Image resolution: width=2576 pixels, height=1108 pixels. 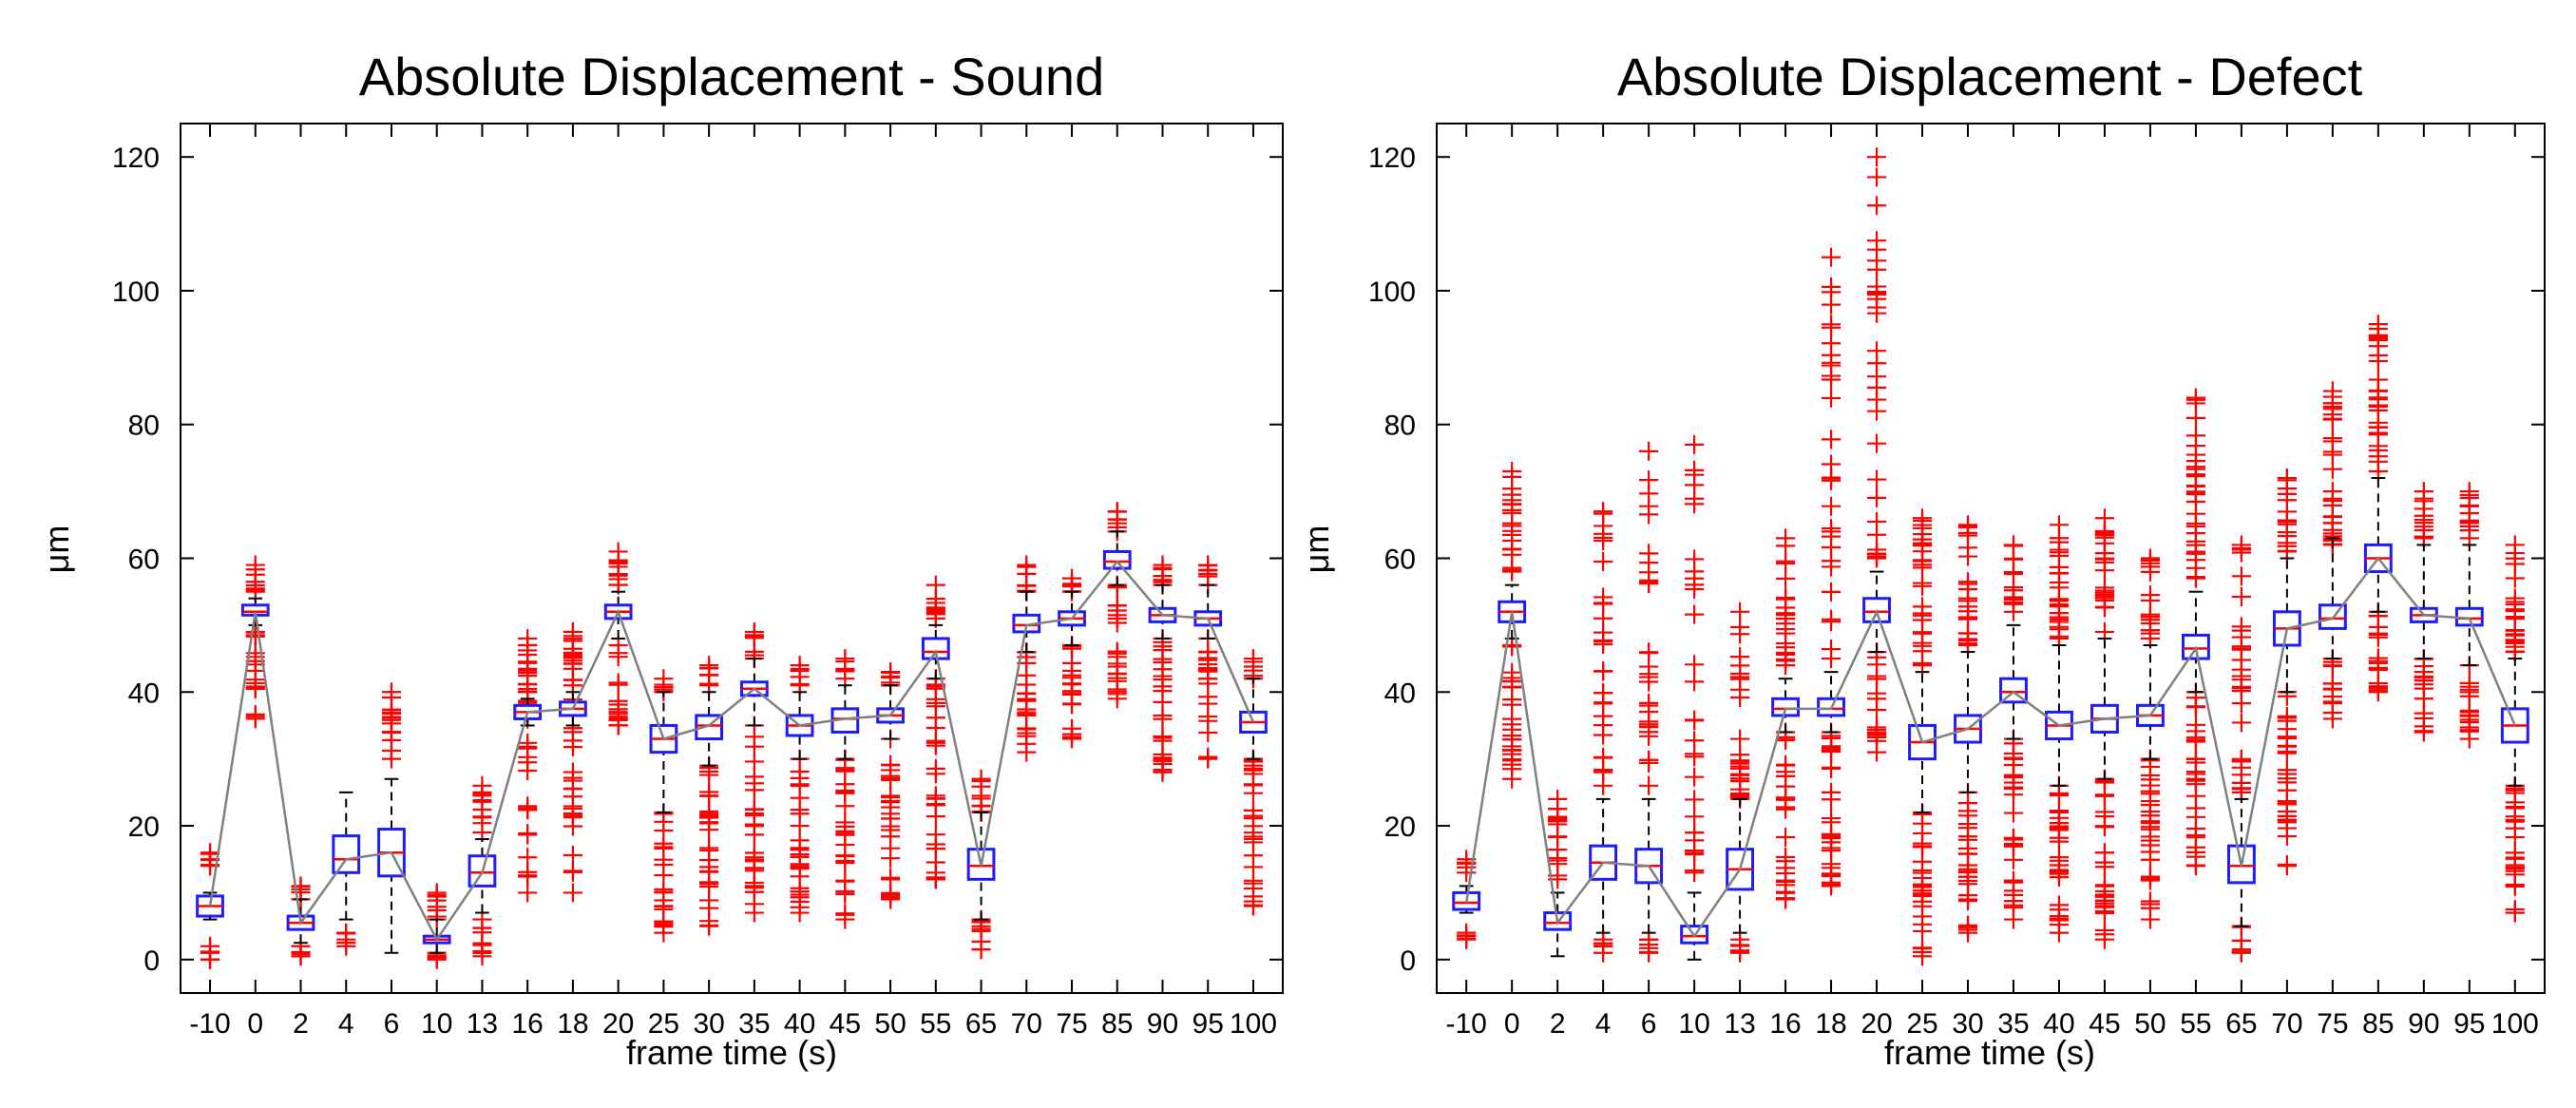 I want to click on x-tick-label: 10, so click(x=1693, y=1024).